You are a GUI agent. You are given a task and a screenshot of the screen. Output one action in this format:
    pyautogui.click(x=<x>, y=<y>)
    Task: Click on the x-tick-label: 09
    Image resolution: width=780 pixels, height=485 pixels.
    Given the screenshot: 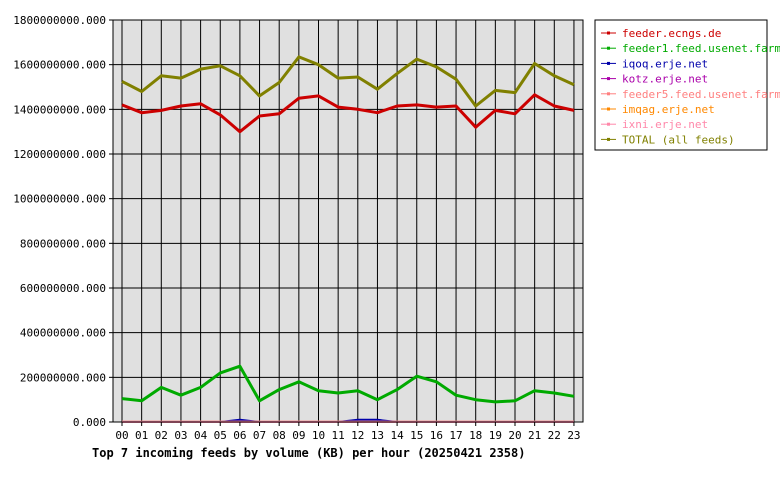 What is the action you would take?
    pyautogui.click(x=298, y=435)
    